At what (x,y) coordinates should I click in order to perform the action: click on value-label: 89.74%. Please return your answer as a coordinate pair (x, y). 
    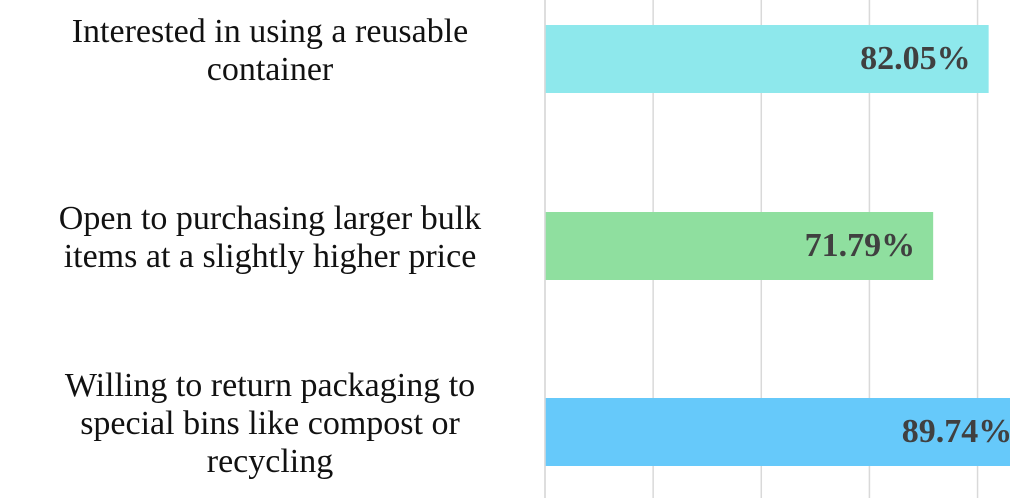
    Looking at the image, I should click on (956, 431).